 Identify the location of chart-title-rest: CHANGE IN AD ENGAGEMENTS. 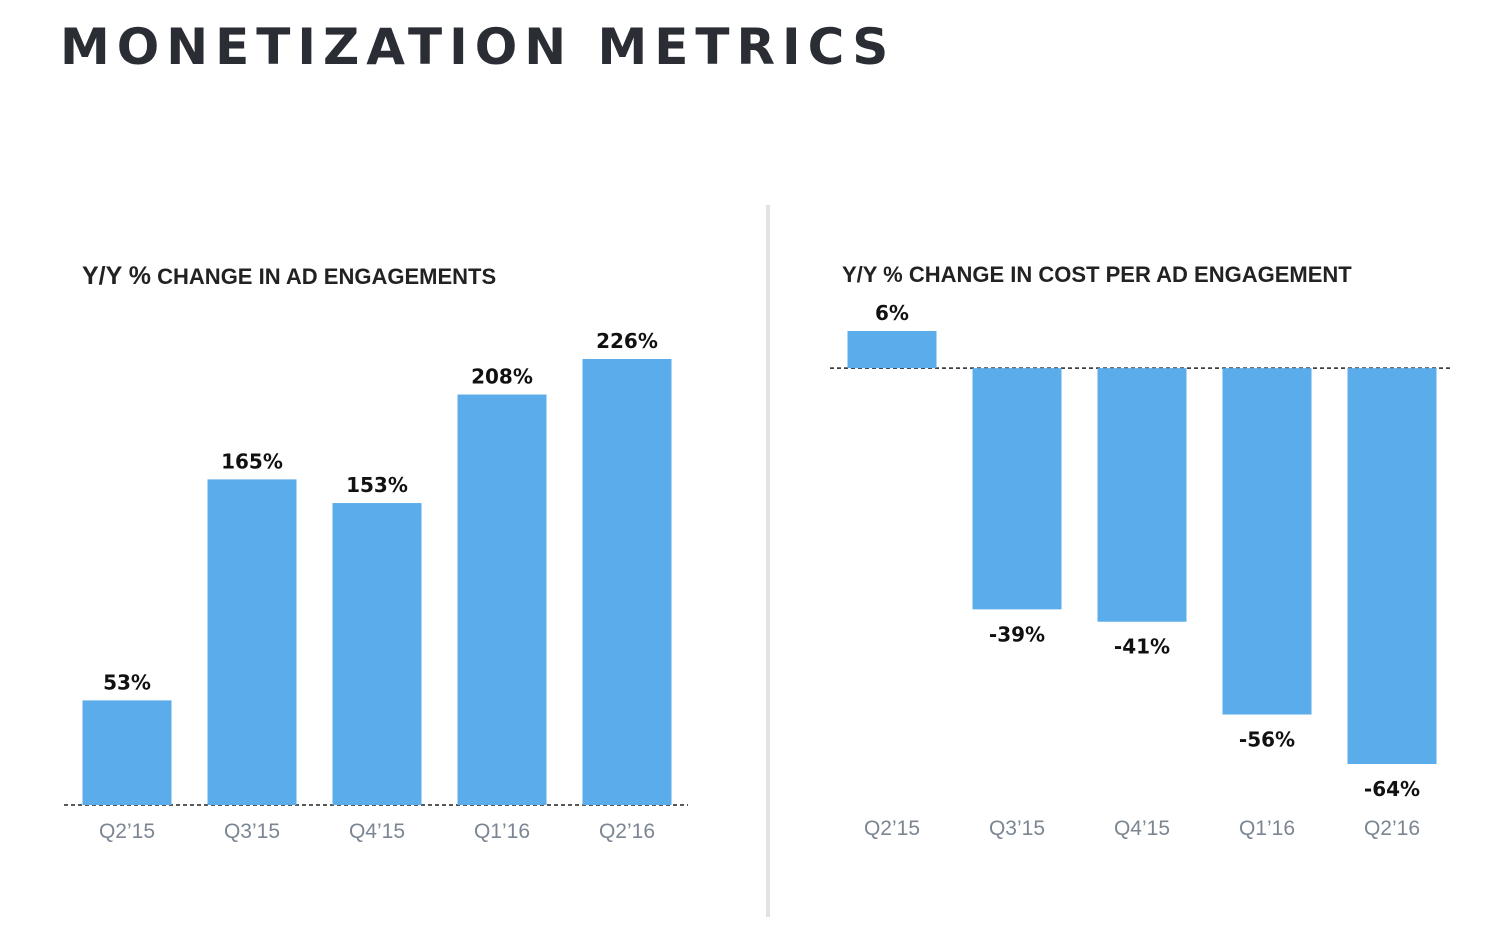
(324, 276).